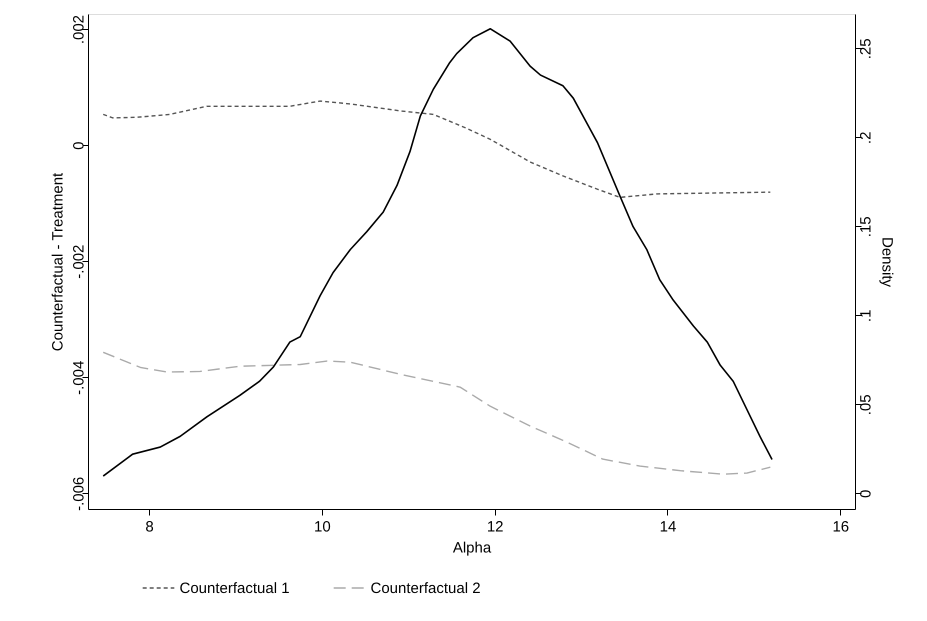 The width and height of the screenshot is (927, 621). I want to click on x-tick-label: 14, so click(668, 527).